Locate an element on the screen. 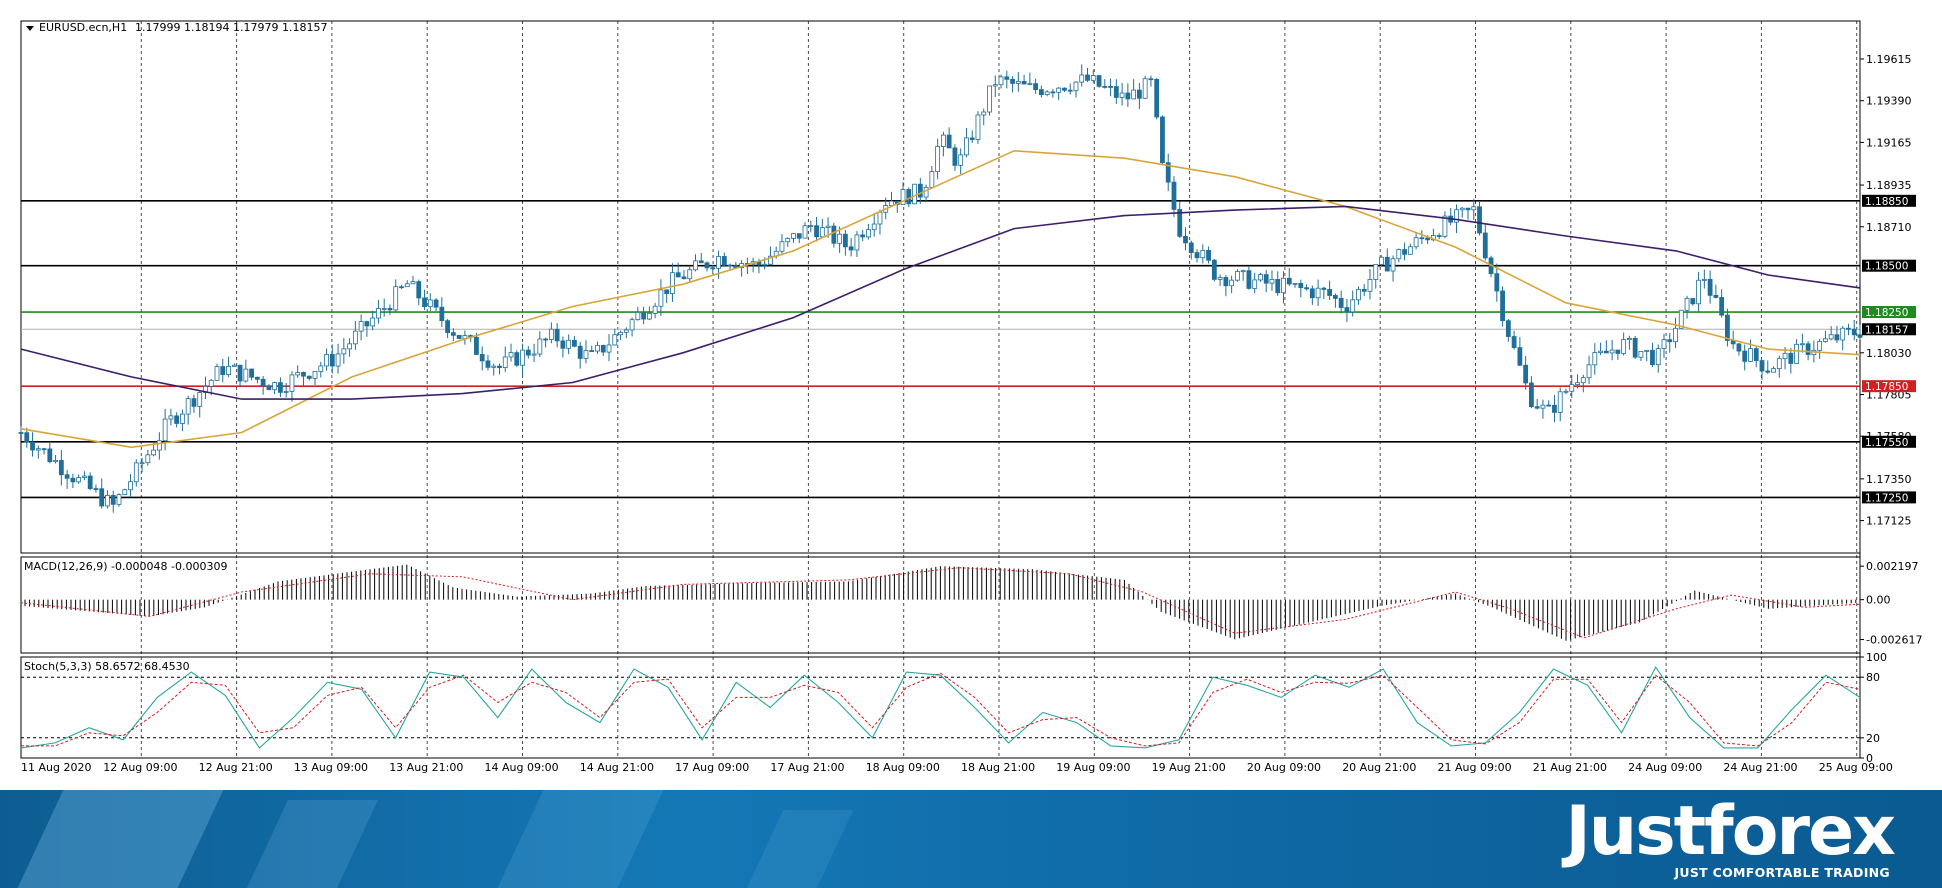 Image resolution: width=1942 pixels, height=888 pixels. time-tick-label: 20 Aug 21:00 is located at coordinates (1379, 767).